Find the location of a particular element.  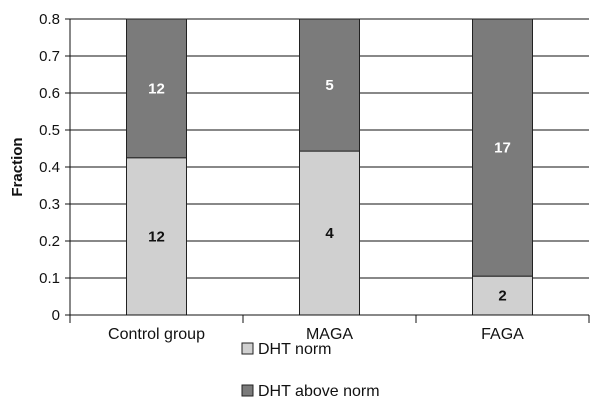

x-category-label: FAGA is located at coordinates (502, 334).